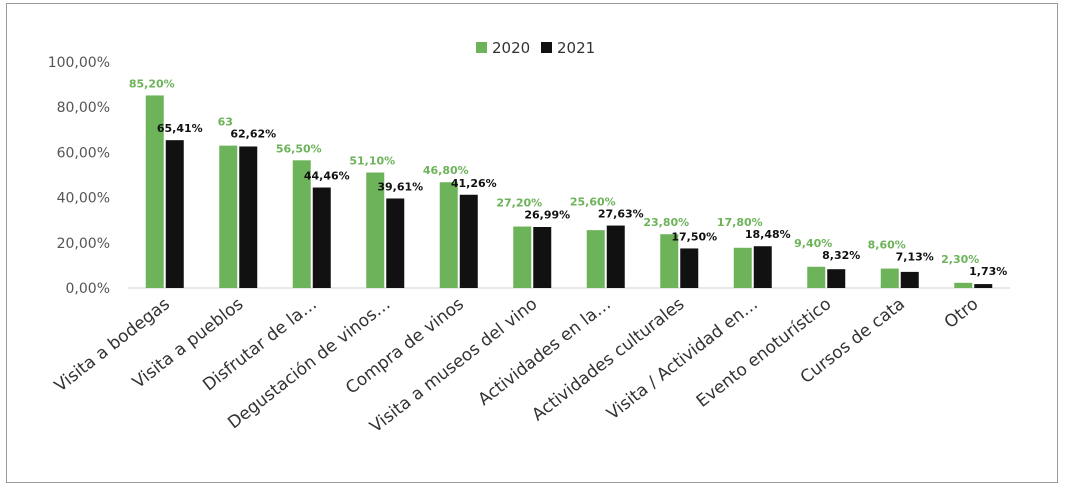  I want to click on data-label-2020: 51,10%, so click(372, 161).